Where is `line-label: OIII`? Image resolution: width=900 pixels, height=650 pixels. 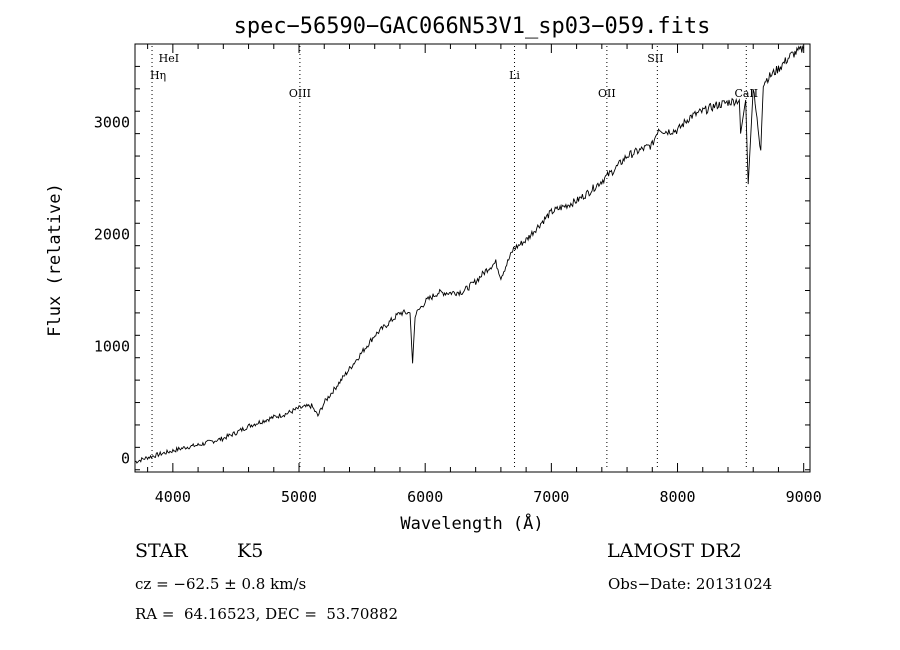 line-label: OIII is located at coordinates (300, 93).